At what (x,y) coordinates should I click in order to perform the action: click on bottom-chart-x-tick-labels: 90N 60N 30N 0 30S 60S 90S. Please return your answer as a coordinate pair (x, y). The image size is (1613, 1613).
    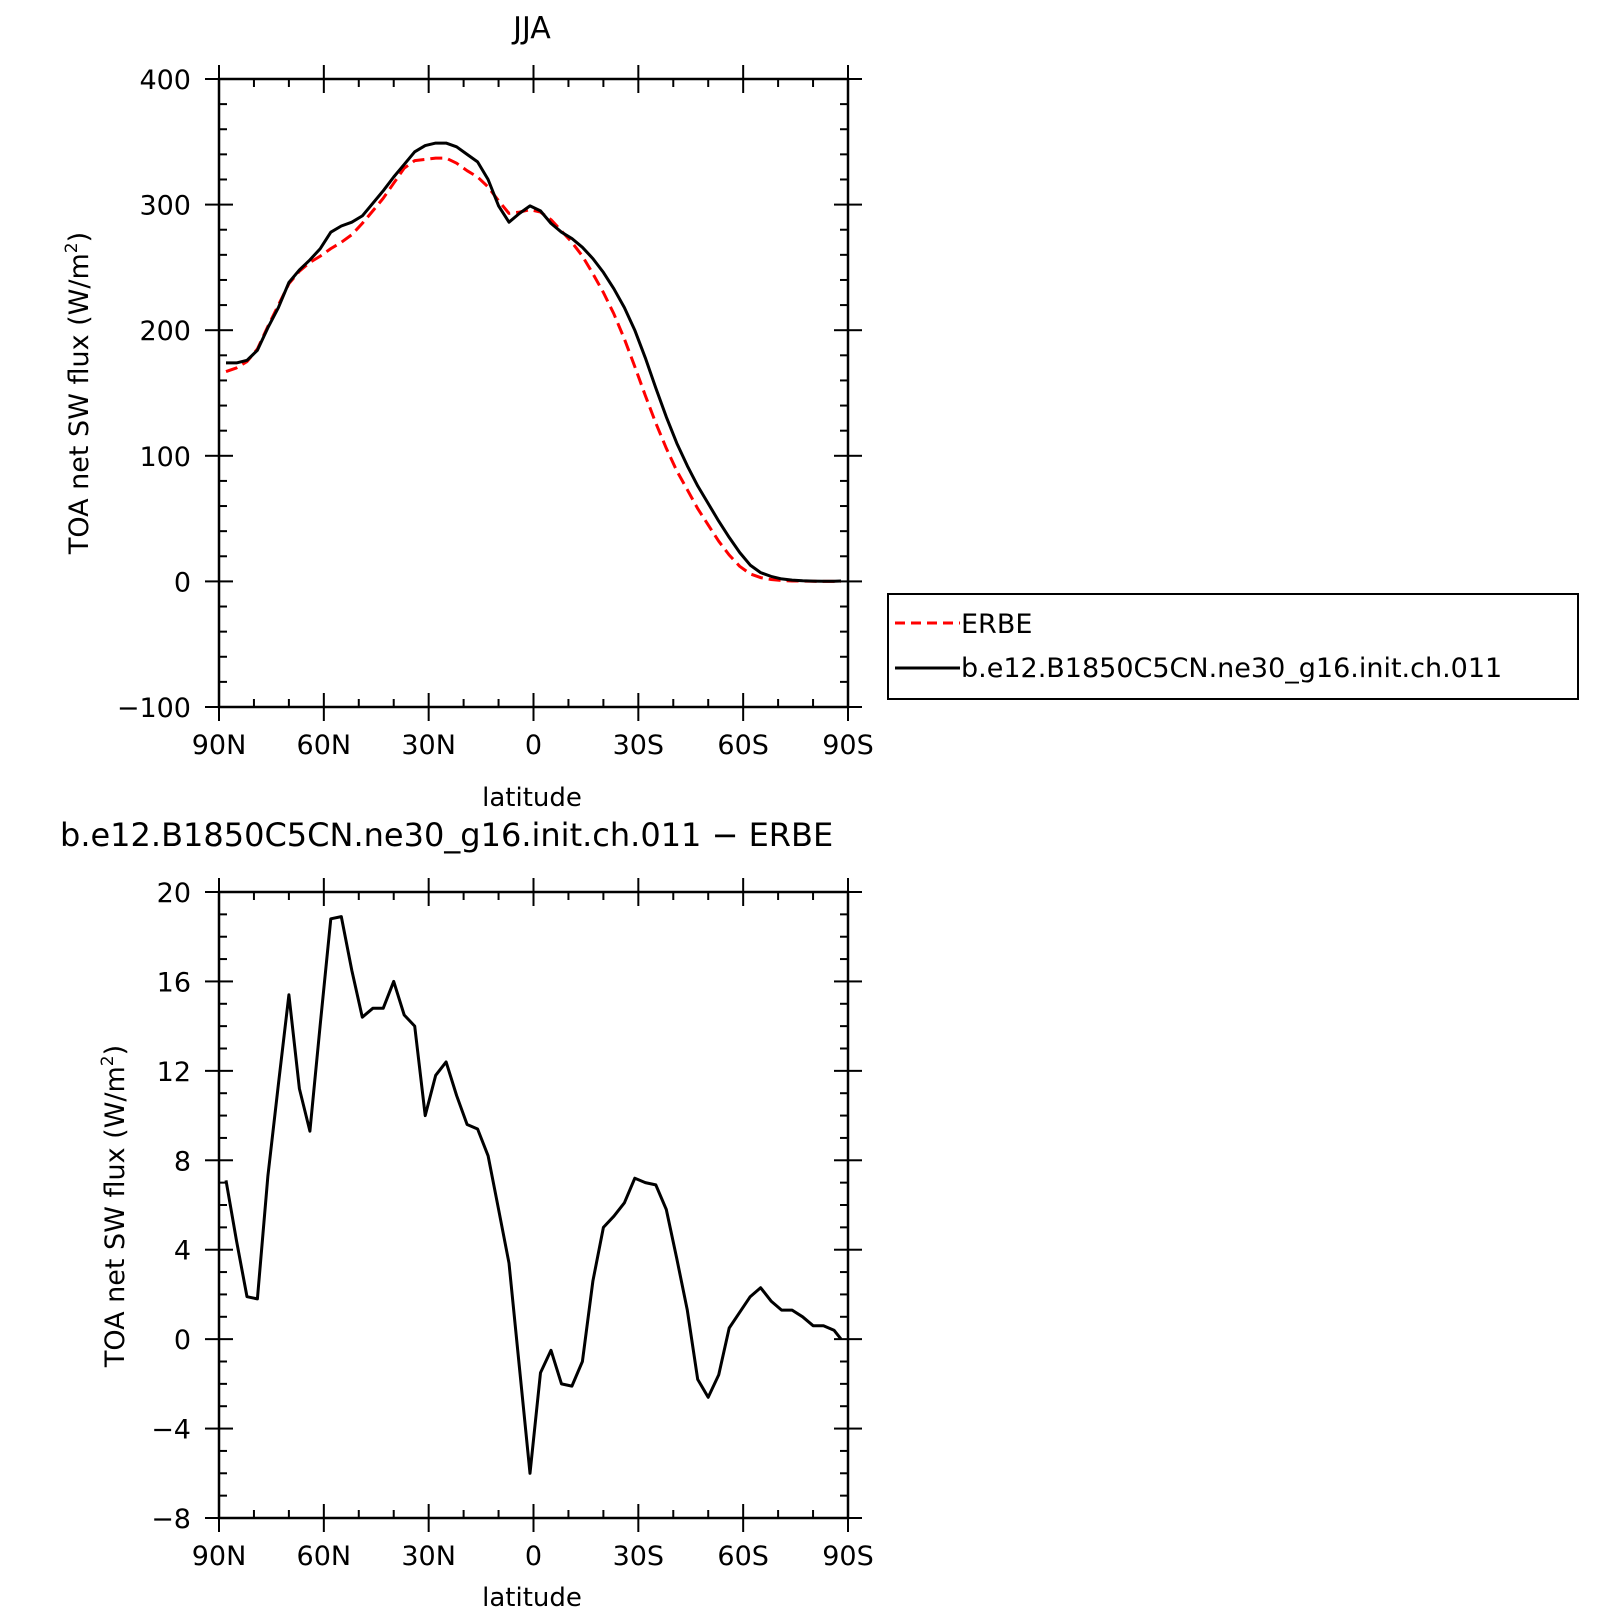
    Looking at the image, I should click on (533, 1556).